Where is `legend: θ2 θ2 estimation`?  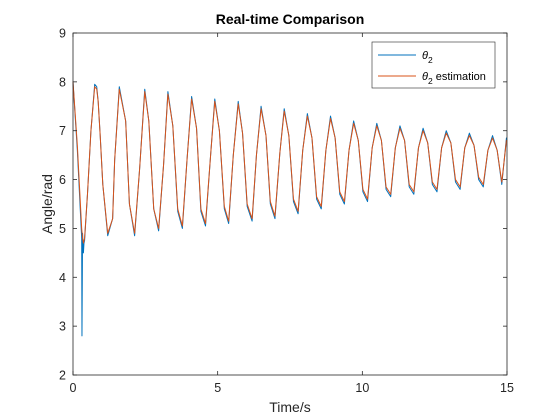 legend: θ2 θ2 estimation is located at coordinates (433, 65).